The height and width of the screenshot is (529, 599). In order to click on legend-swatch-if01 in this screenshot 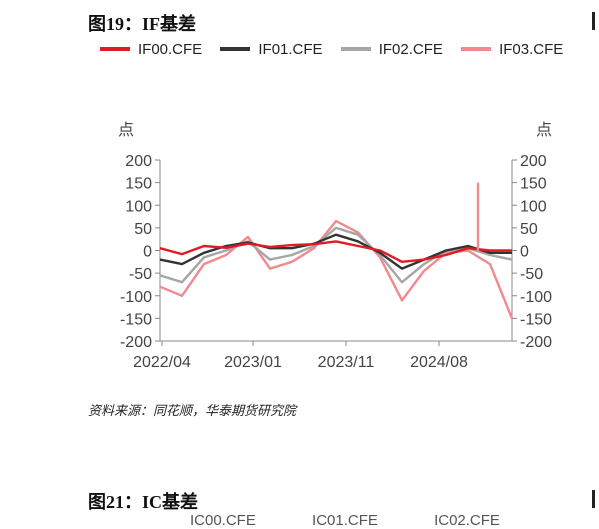, I will do `click(235, 49)`.